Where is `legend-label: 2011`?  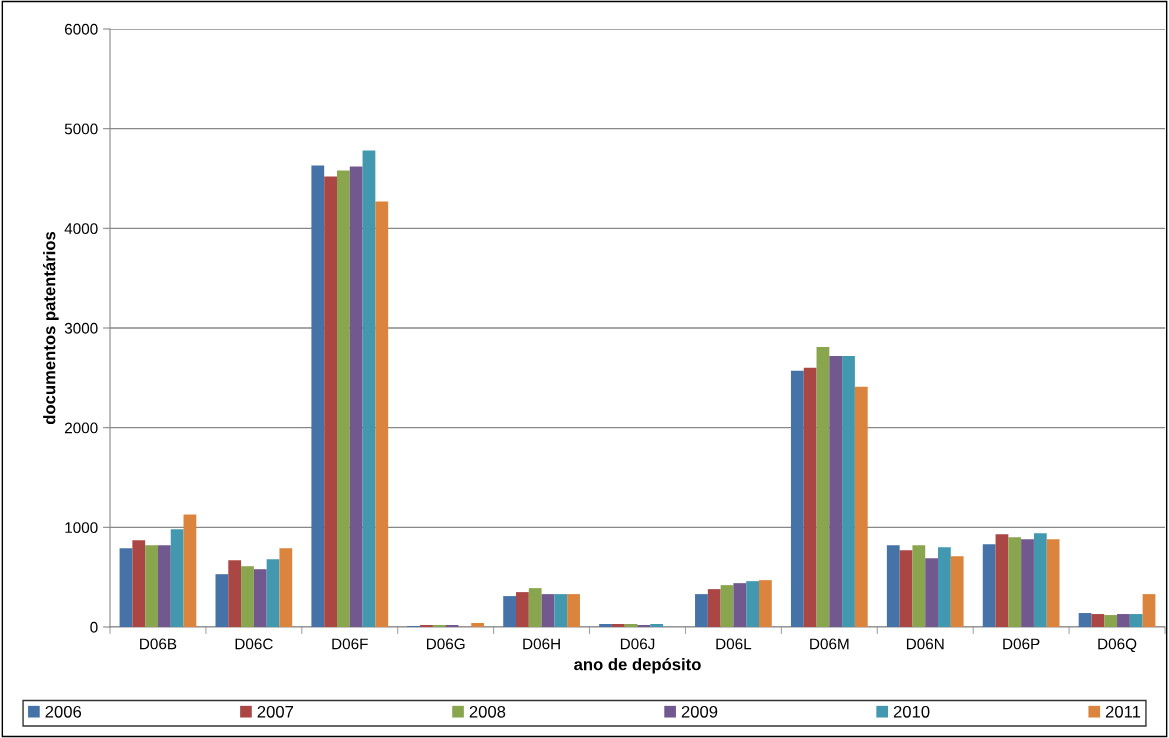 legend-label: 2011 is located at coordinates (1123, 711).